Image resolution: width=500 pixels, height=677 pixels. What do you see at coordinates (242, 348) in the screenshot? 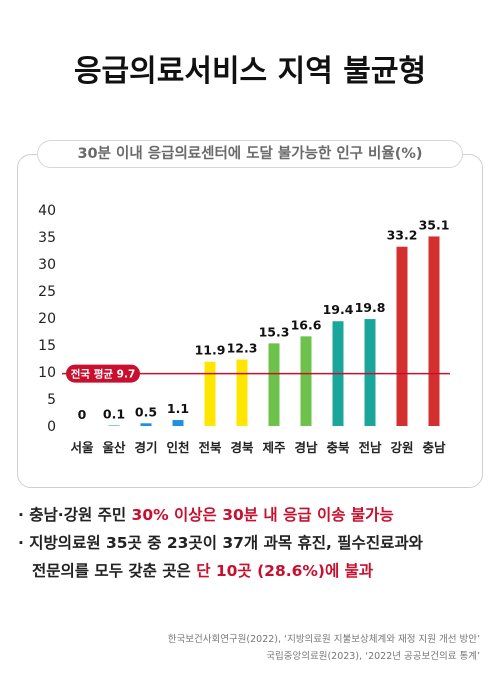
I see `data-label: 12.3` at bounding box center [242, 348].